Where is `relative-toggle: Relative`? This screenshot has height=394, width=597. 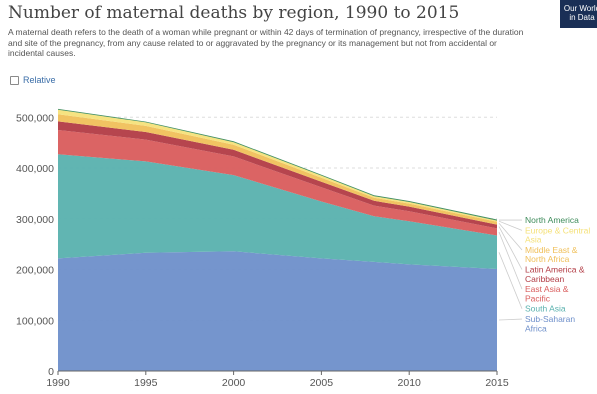 relative-toggle: Relative is located at coordinates (33, 80).